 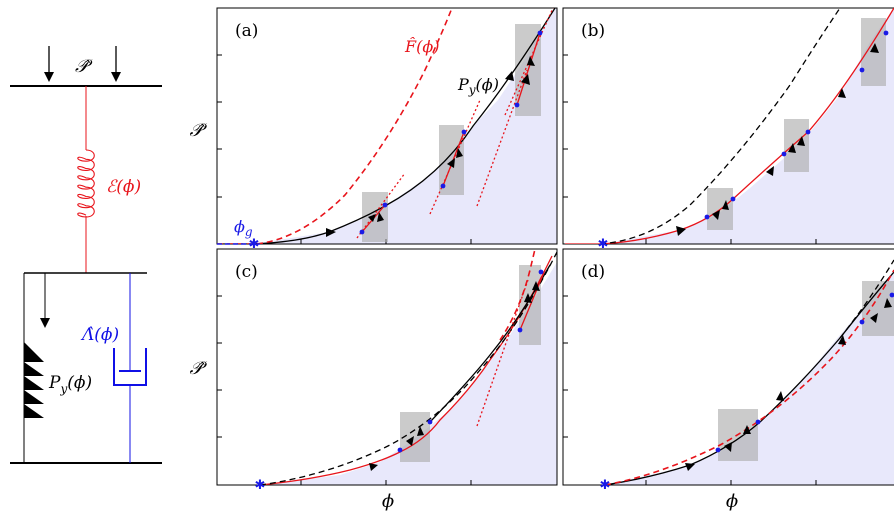 I want to click on load-label: 𝒫̂, so click(x=84, y=66).